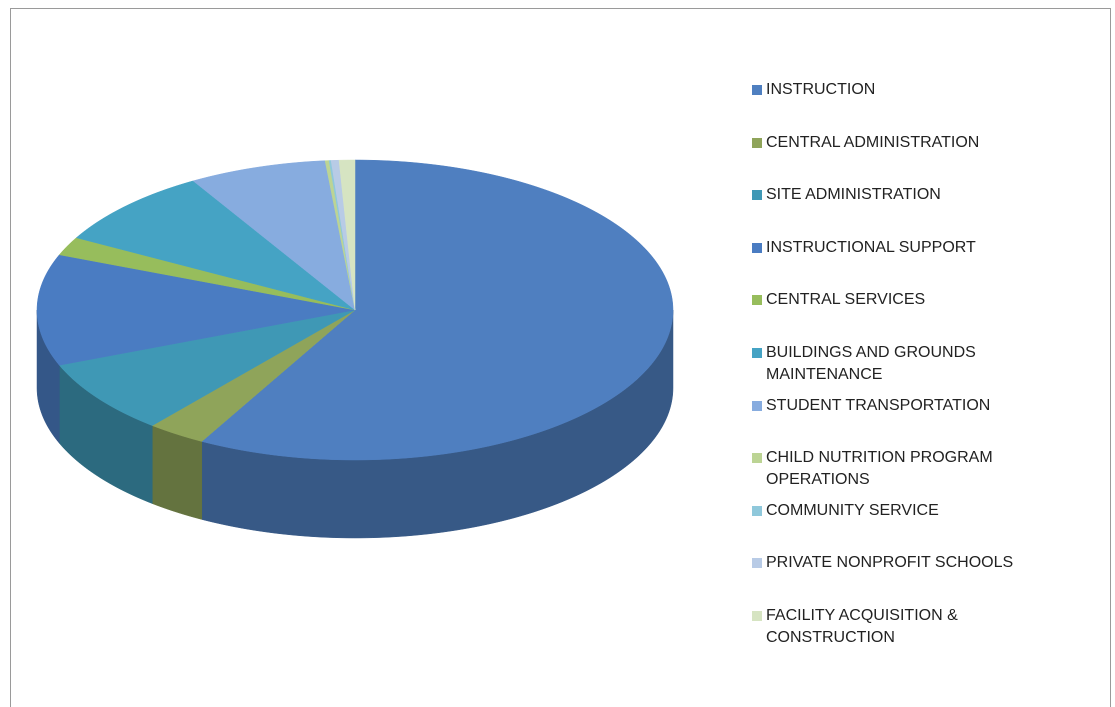 This screenshot has height=707, width=1115. I want to click on legend-item: PRIVATE NONPROFIT SCHOOLS, so click(902, 563).